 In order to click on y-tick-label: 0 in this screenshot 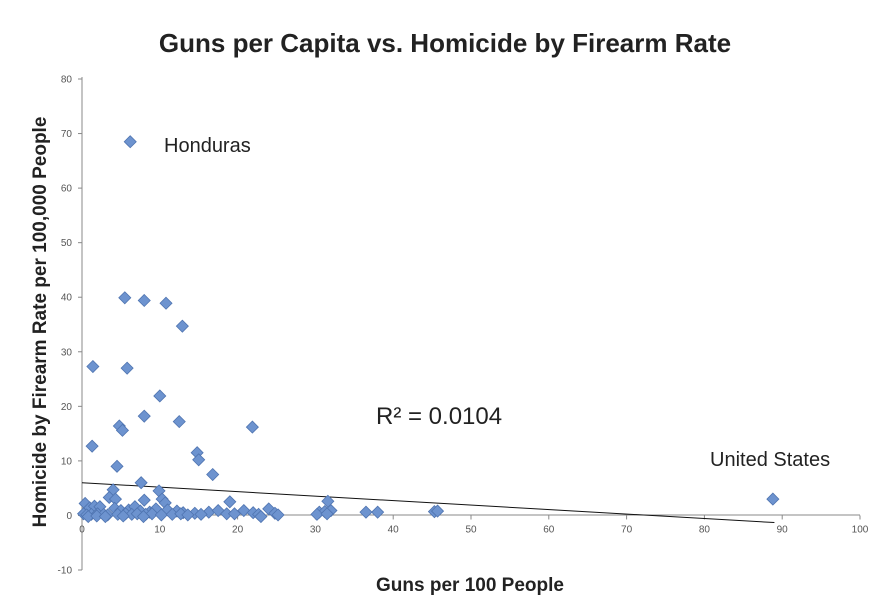, I will do `click(69, 516)`.